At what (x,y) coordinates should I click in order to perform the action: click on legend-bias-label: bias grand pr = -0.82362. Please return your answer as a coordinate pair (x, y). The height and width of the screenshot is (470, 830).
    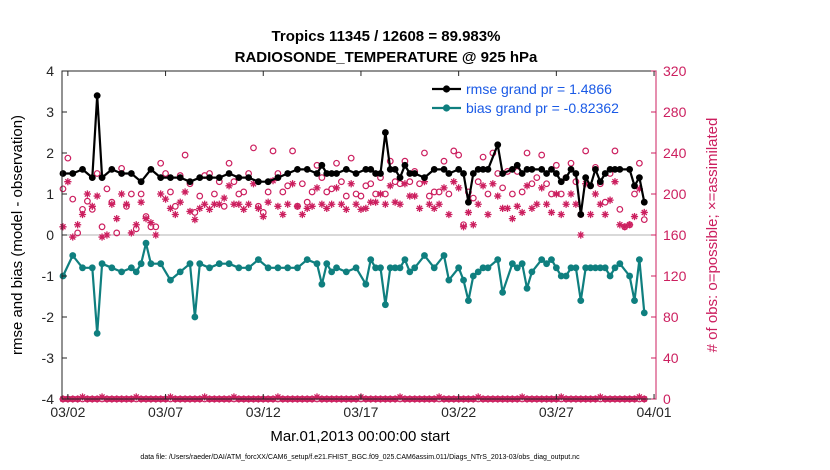
    Looking at the image, I should click on (542, 108).